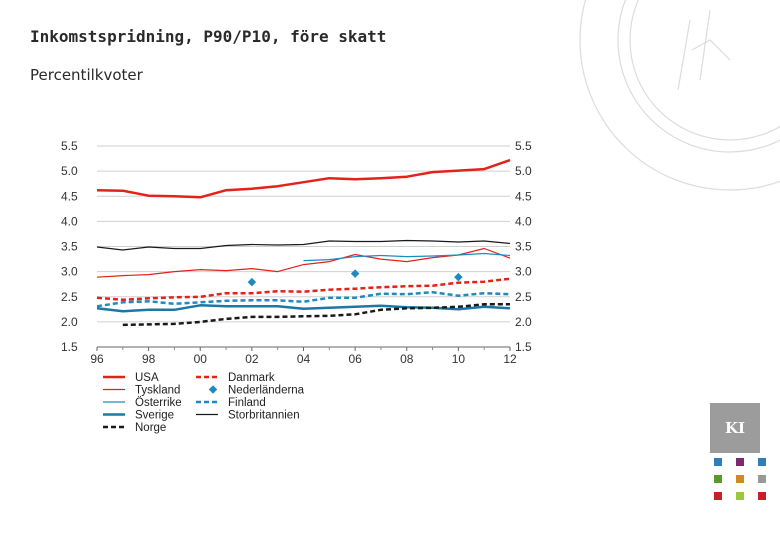 This screenshot has height=540, width=780. Describe the element at coordinates (69, 272) in the screenshot. I see `y-tick-label-left: 3.0` at that location.